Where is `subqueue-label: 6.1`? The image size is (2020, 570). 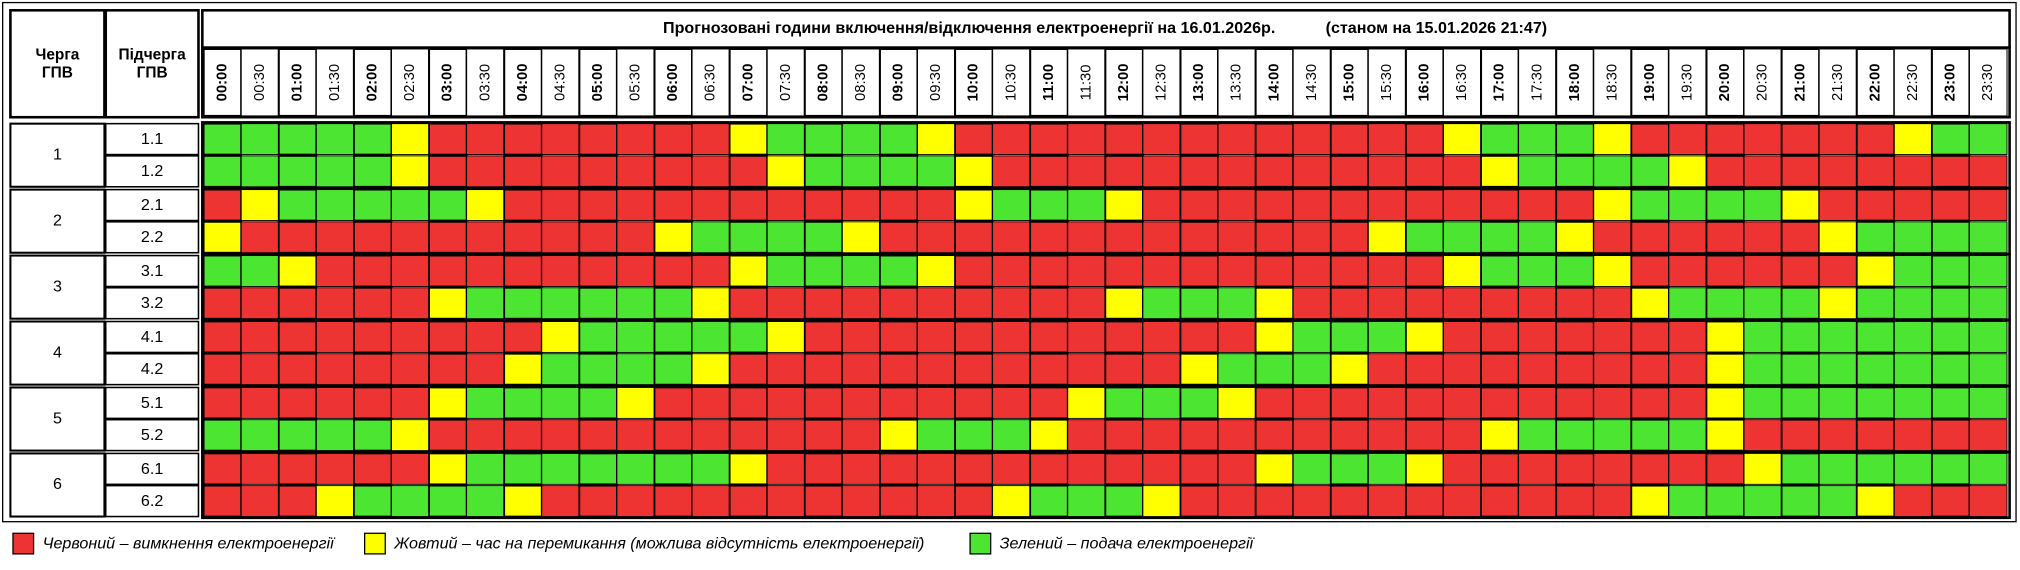 subqueue-label: 6.1 is located at coordinates (152, 469).